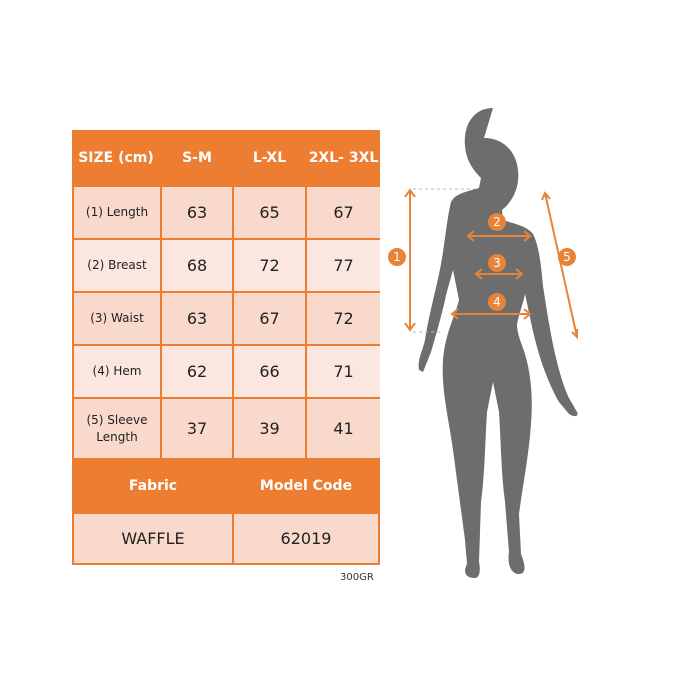 The image size is (700, 700). What do you see at coordinates (567, 257) in the screenshot?
I see `measure-marker-5: 5` at bounding box center [567, 257].